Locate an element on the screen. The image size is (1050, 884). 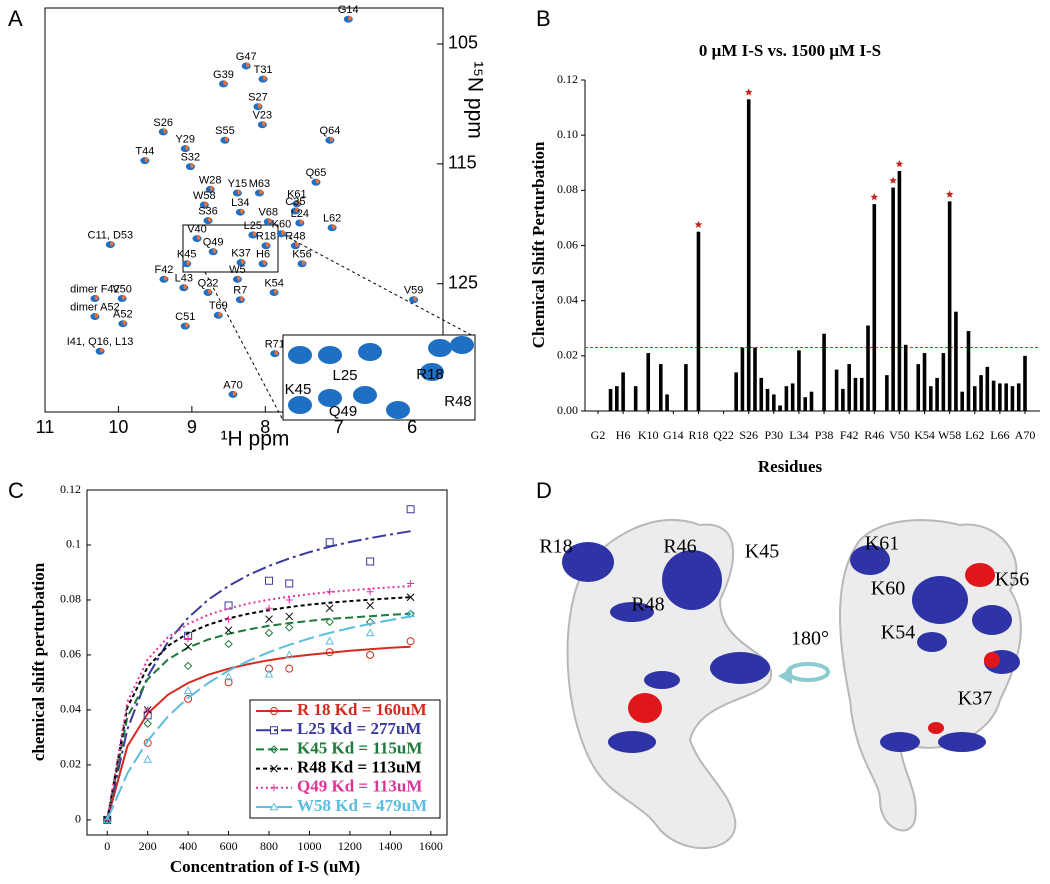
peak-label: L34 is located at coordinates (240, 203).